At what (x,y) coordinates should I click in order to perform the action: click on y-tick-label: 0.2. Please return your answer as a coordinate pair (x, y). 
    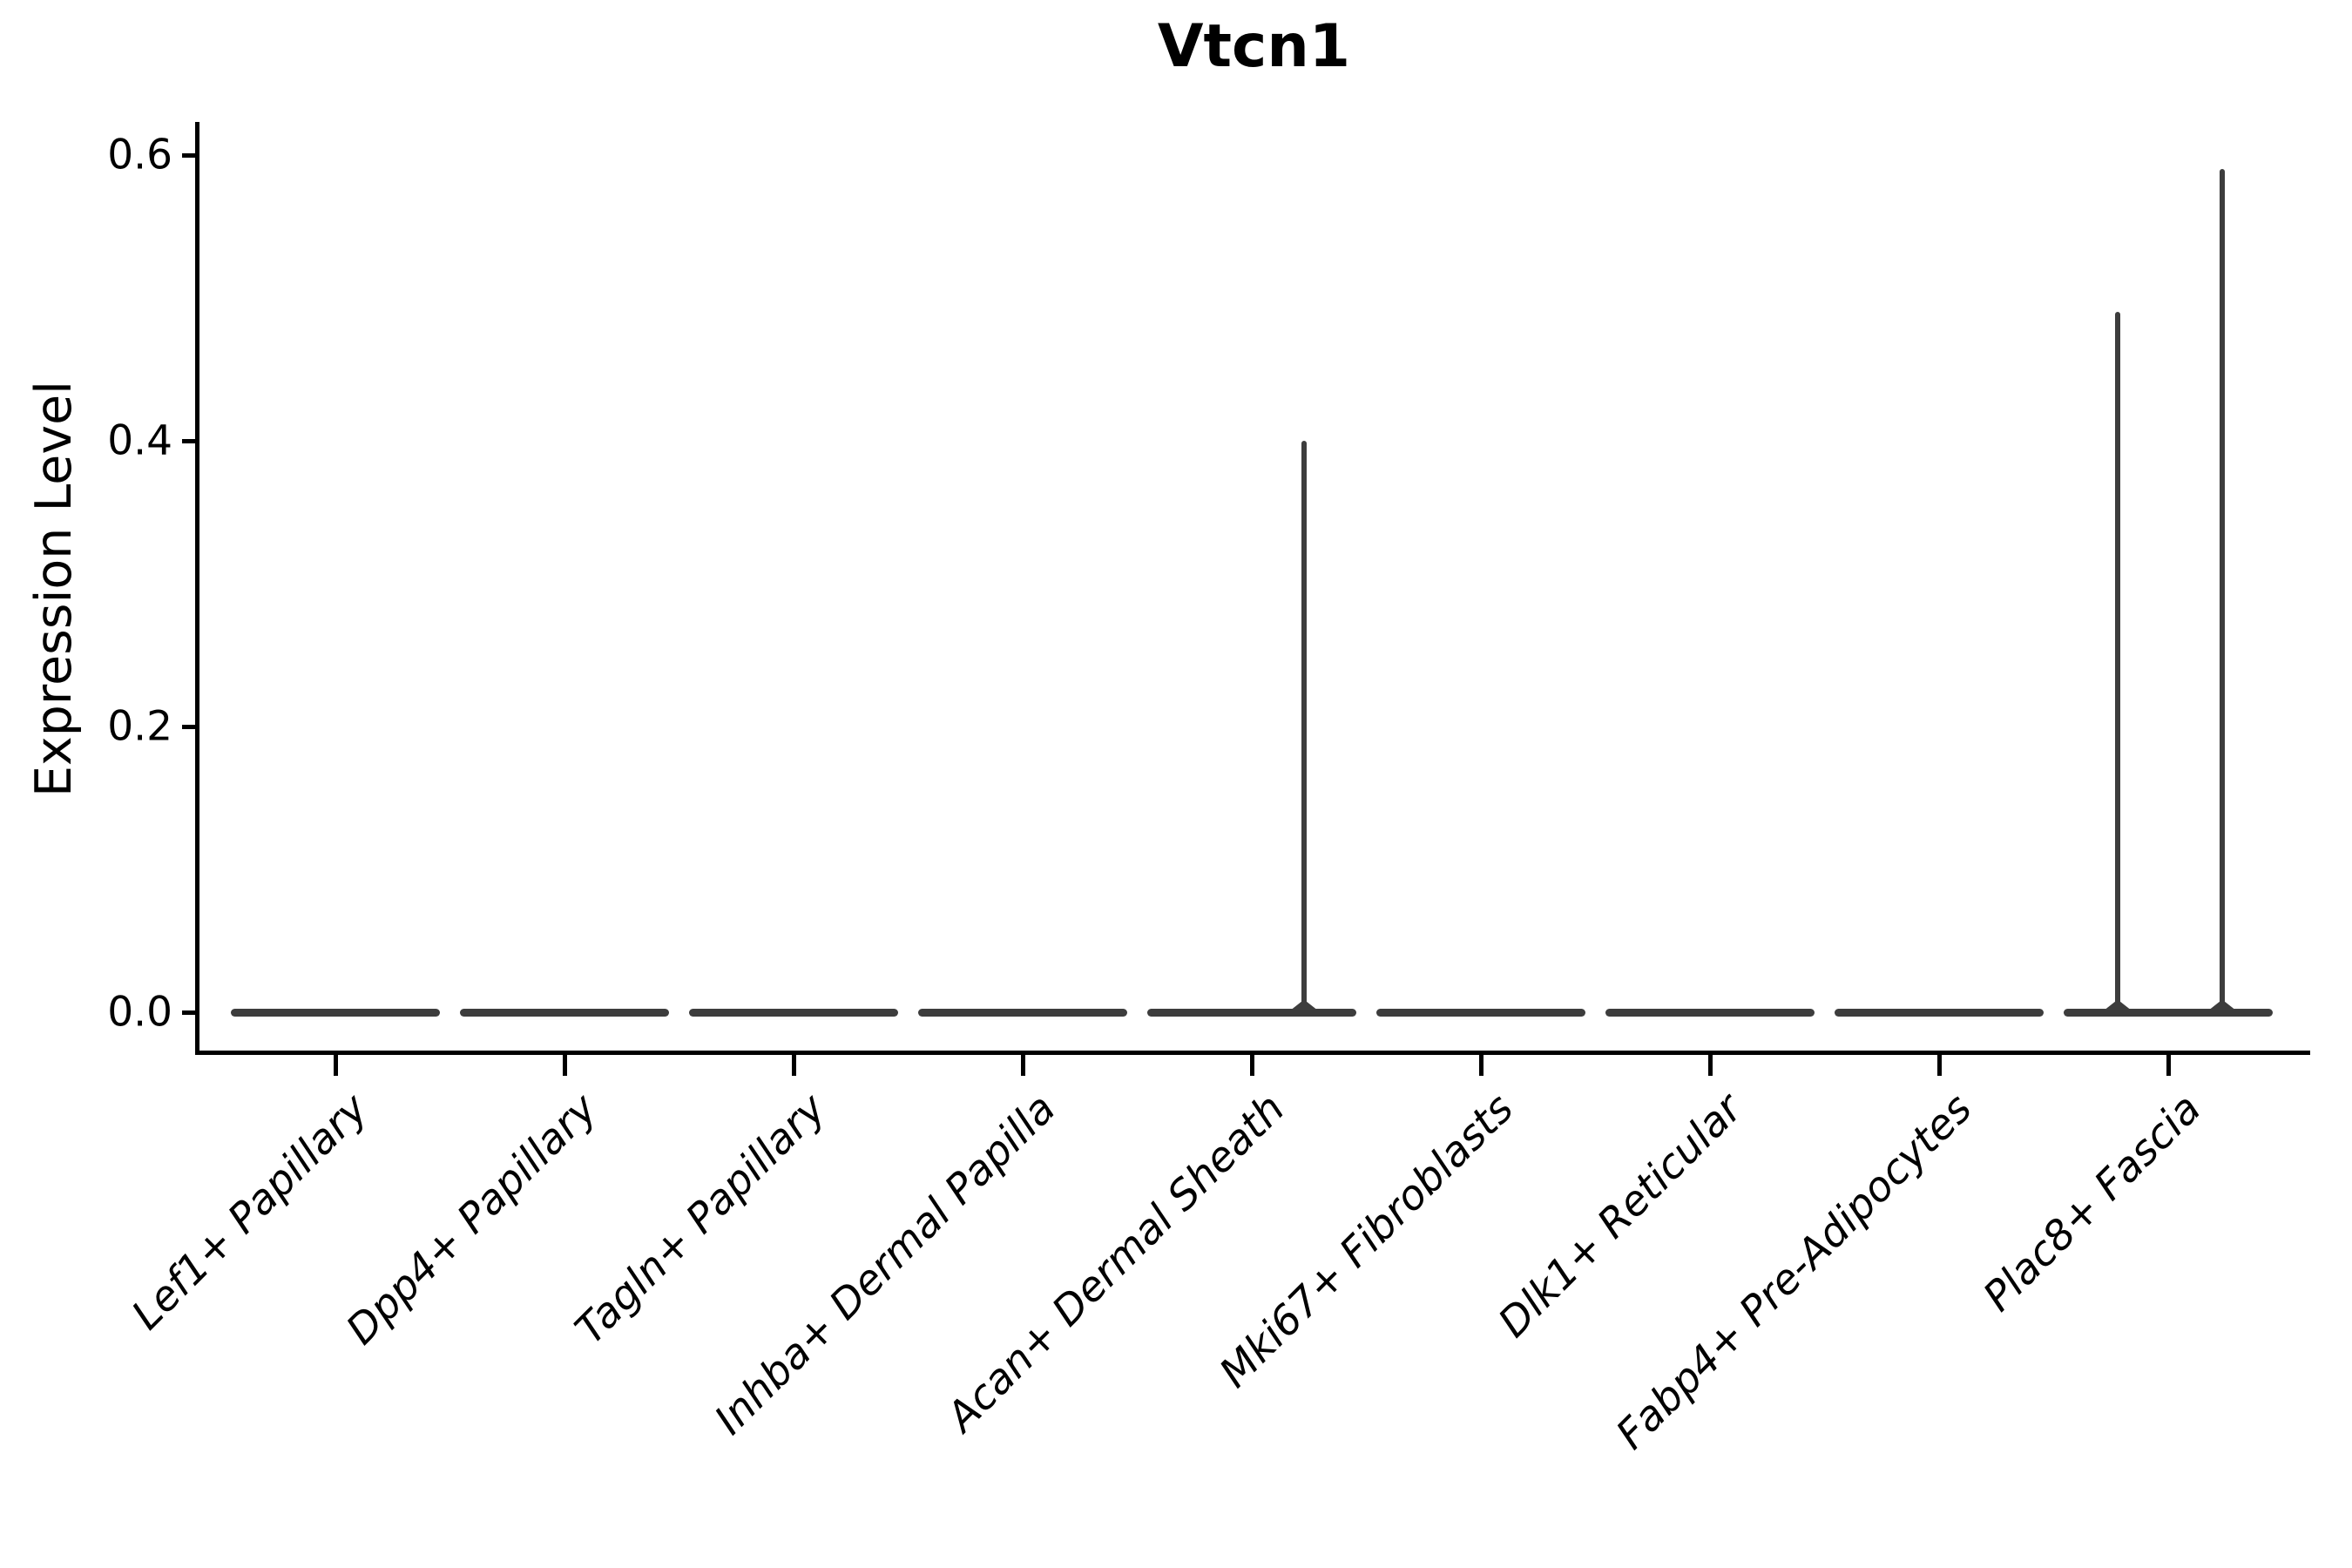
    Looking at the image, I should click on (139, 726).